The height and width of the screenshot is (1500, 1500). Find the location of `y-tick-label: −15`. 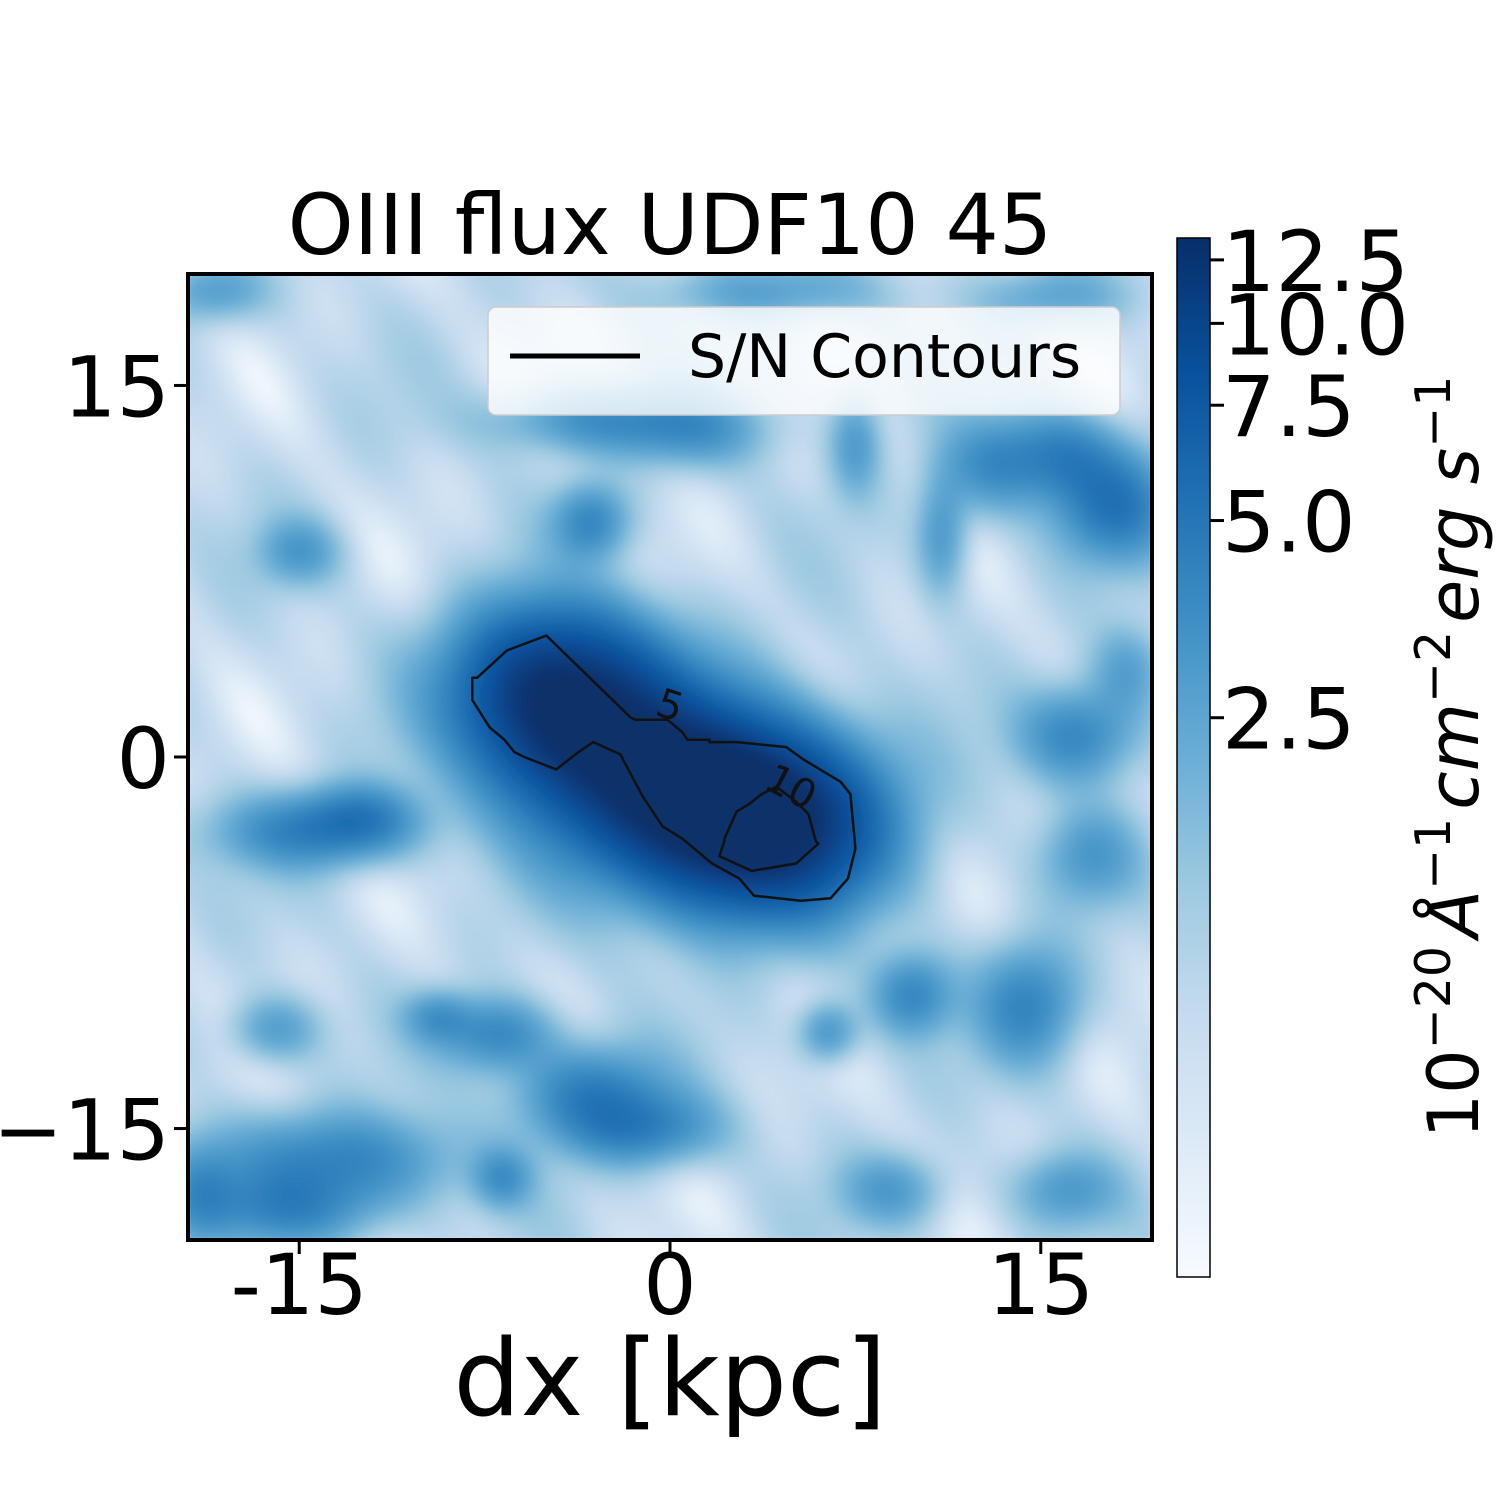

y-tick-label: −15 is located at coordinates (85, 1131).